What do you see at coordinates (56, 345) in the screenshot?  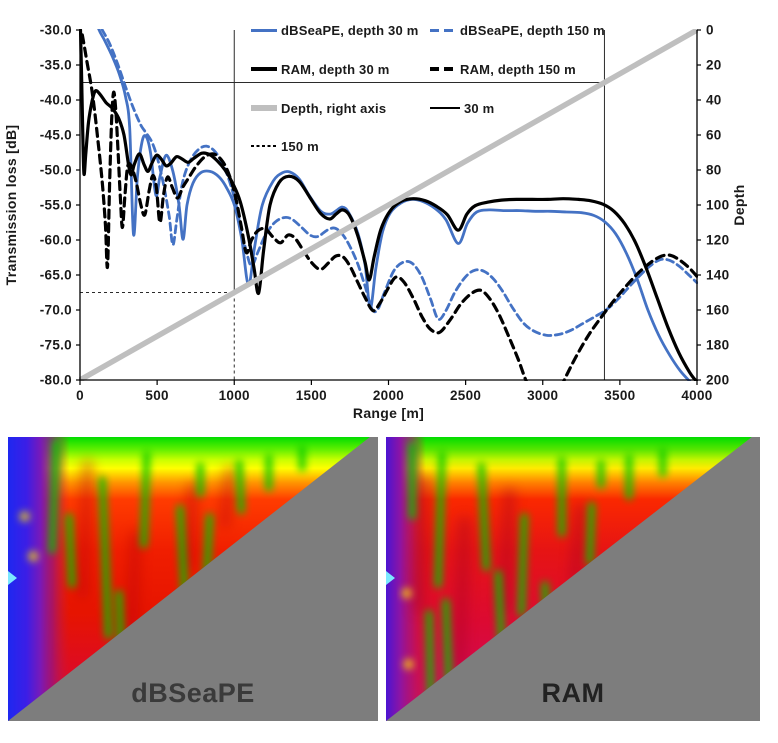 I see `svg-text: -75.0` at bounding box center [56, 345].